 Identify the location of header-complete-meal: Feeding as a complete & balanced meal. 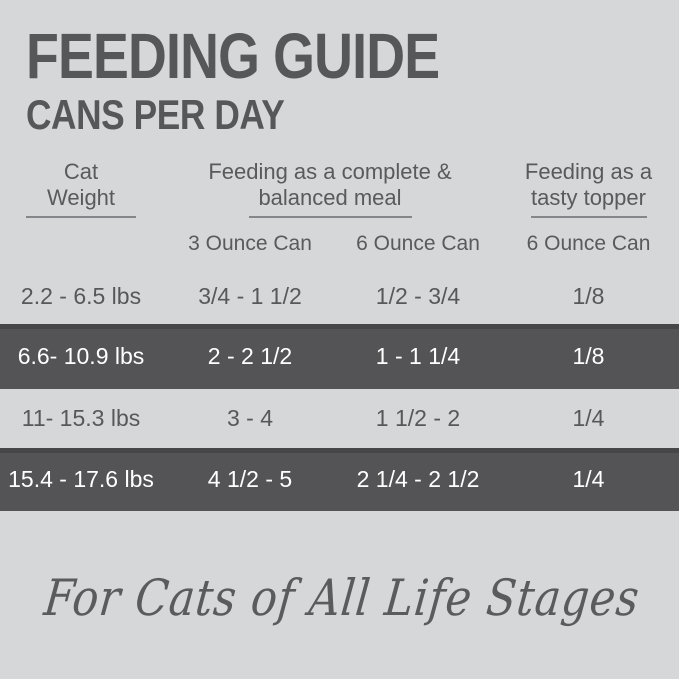
(330, 189).